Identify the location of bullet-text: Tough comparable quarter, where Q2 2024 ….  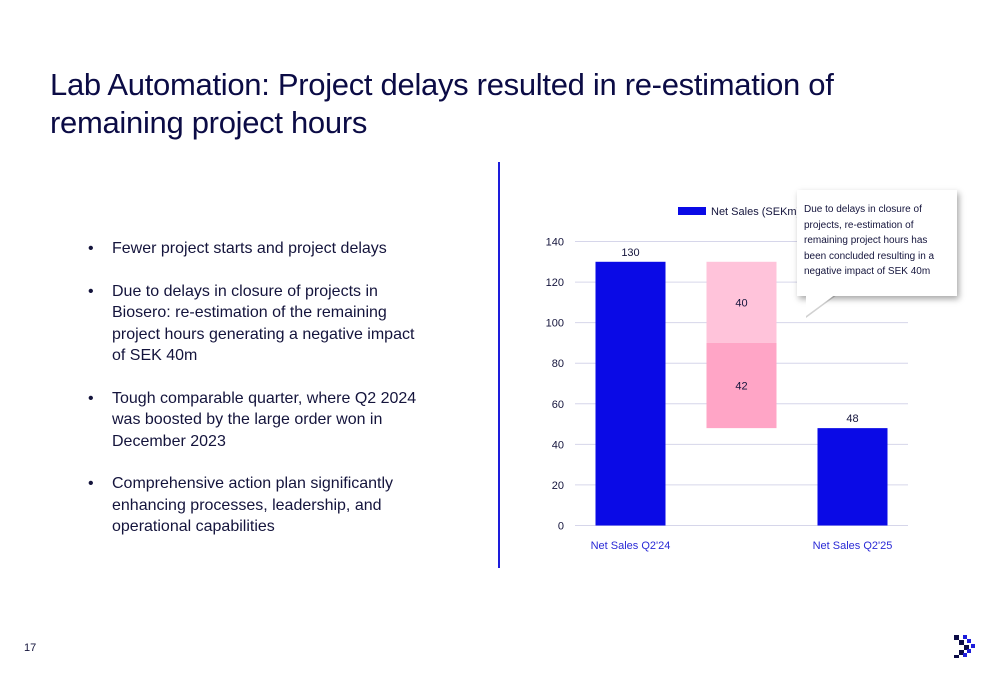
(264, 419).